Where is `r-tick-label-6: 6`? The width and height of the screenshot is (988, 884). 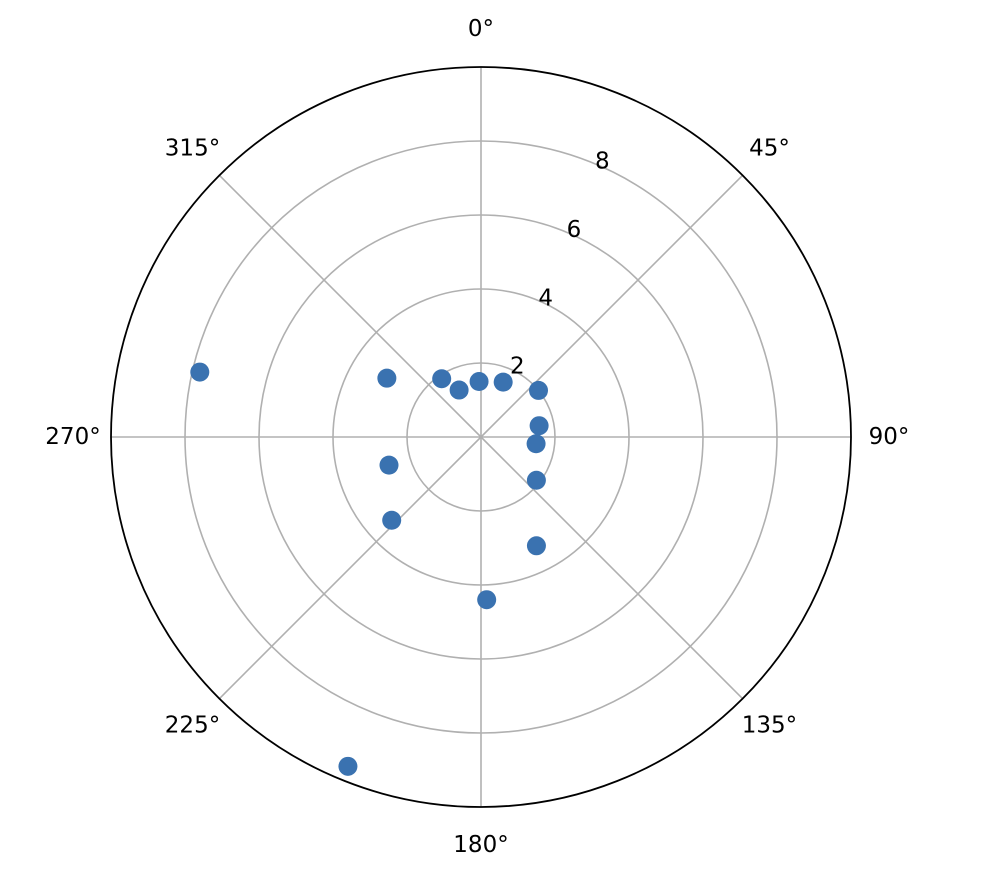
r-tick-label-6: 6 is located at coordinates (574, 230).